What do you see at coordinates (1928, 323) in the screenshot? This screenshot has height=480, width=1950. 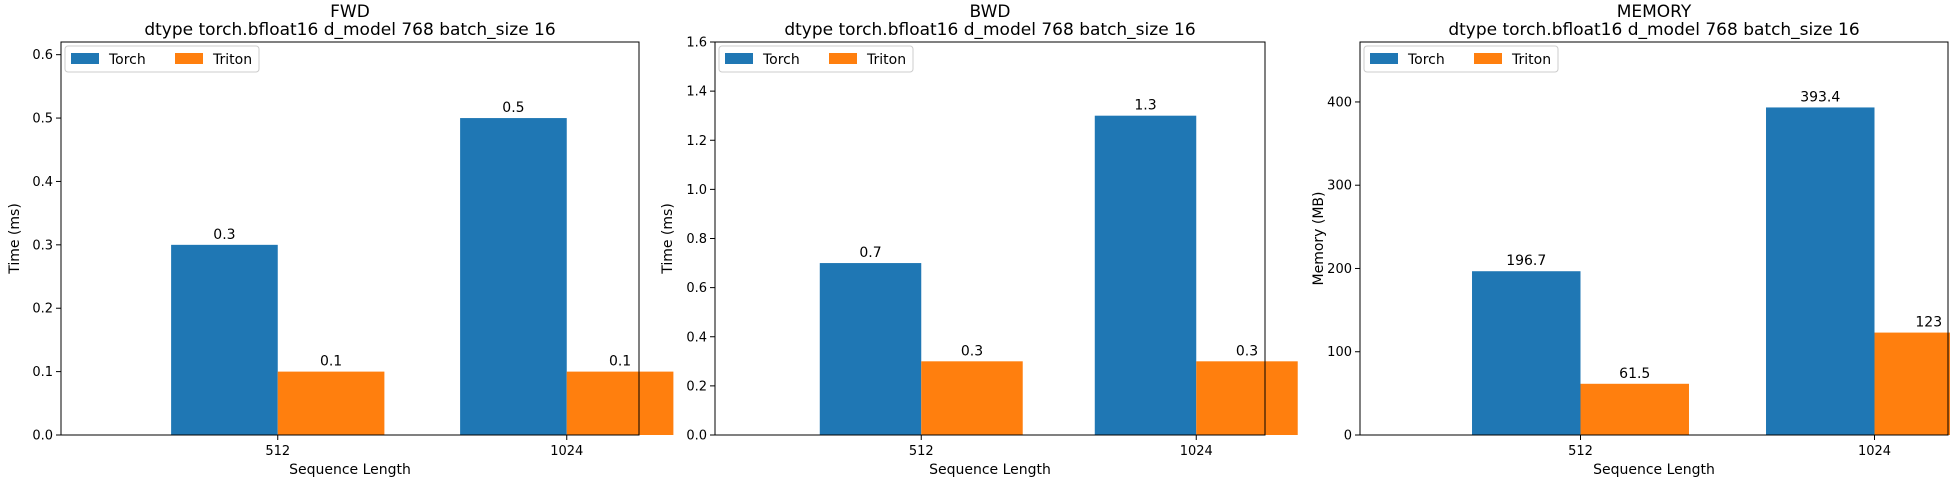 I see `data-label: 123` at bounding box center [1928, 323].